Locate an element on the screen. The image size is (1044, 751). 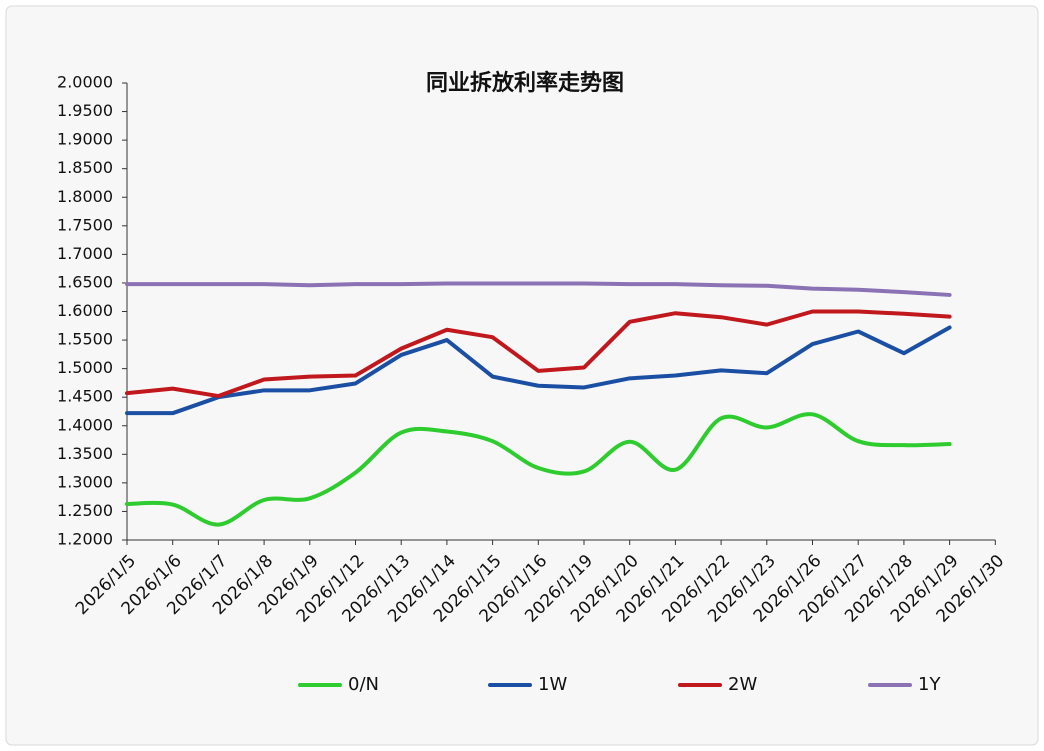
y-tick-label: 1.6000 is located at coordinates (85, 310).